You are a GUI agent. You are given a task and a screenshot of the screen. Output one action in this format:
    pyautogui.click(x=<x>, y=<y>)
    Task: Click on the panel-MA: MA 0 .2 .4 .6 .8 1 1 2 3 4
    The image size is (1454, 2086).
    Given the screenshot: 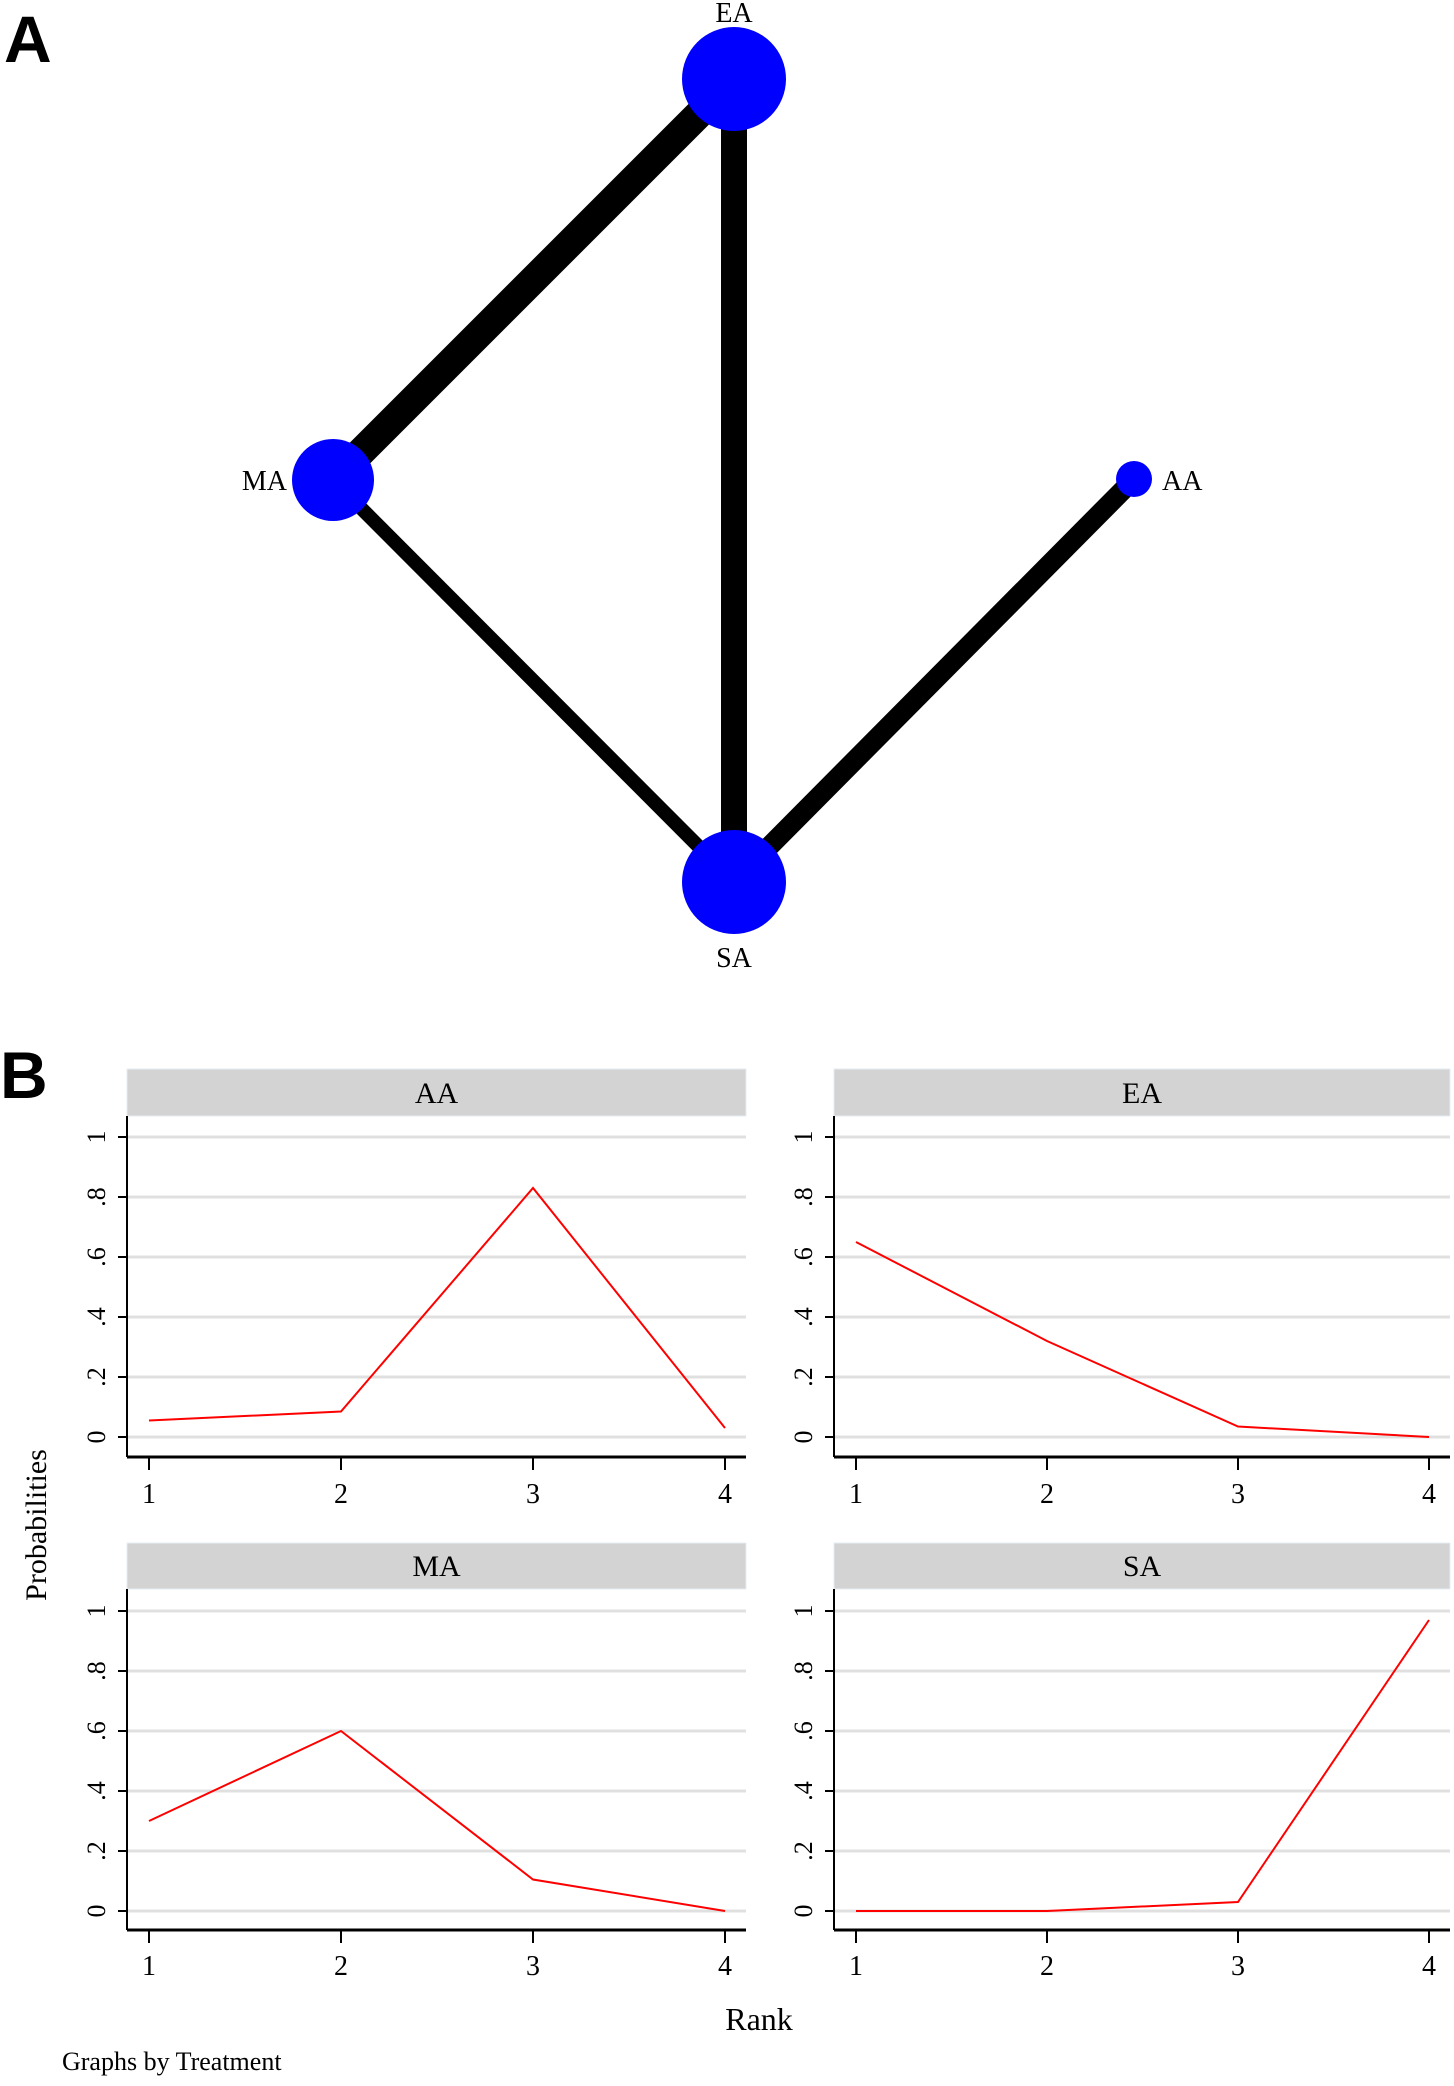 What is the action you would take?
    pyautogui.click(x=414, y=1762)
    